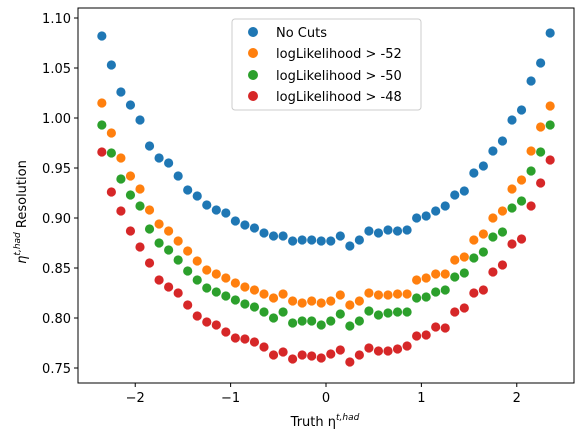 The width and height of the screenshot is (586, 443). Describe the element at coordinates (339, 76) in the screenshot. I see `legend-label-loglikelihood-50: logLikelihood > -50` at that location.